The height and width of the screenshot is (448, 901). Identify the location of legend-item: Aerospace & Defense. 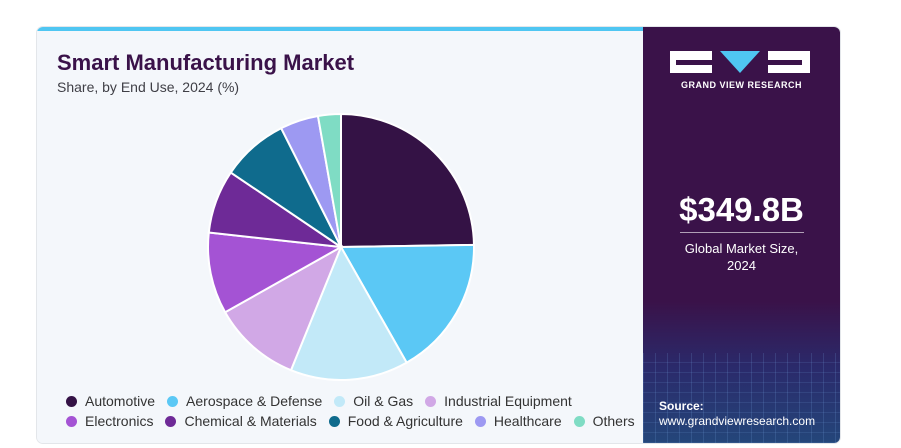
(244, 401).